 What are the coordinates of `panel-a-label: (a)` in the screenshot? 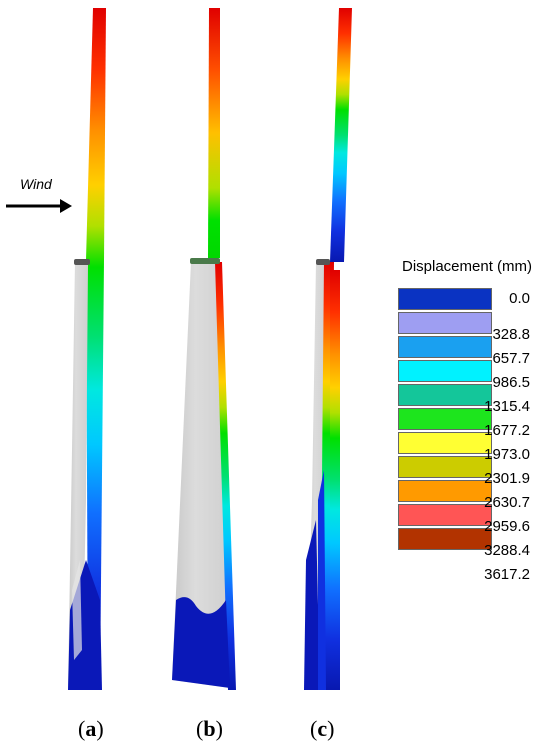 It's located at (91, 728).